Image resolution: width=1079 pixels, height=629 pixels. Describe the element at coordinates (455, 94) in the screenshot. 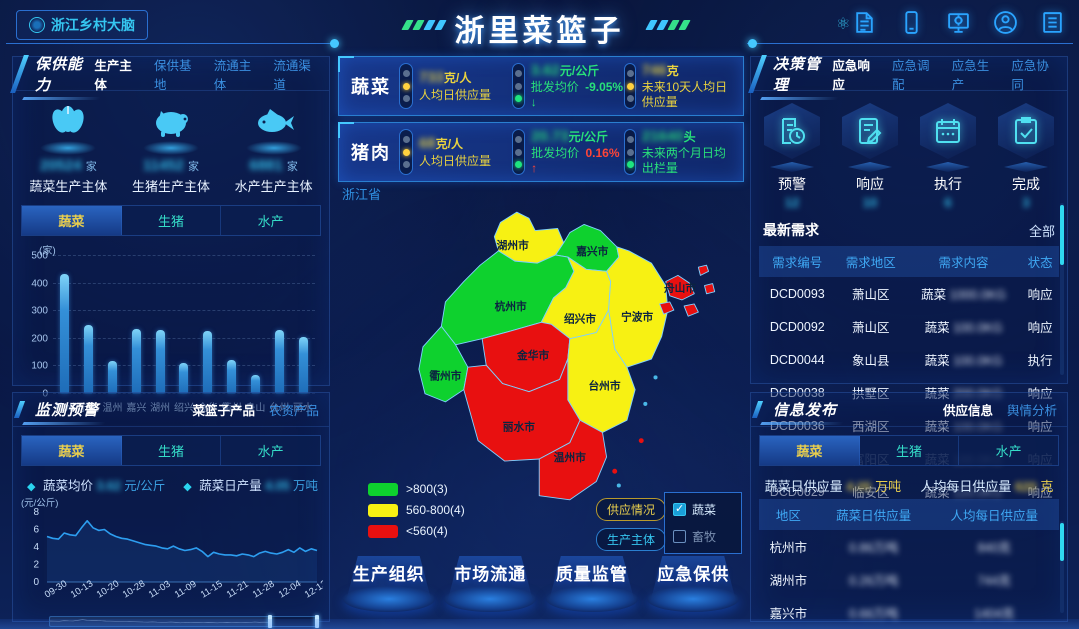

I see `stat-label: 人均日供应量` at that location.